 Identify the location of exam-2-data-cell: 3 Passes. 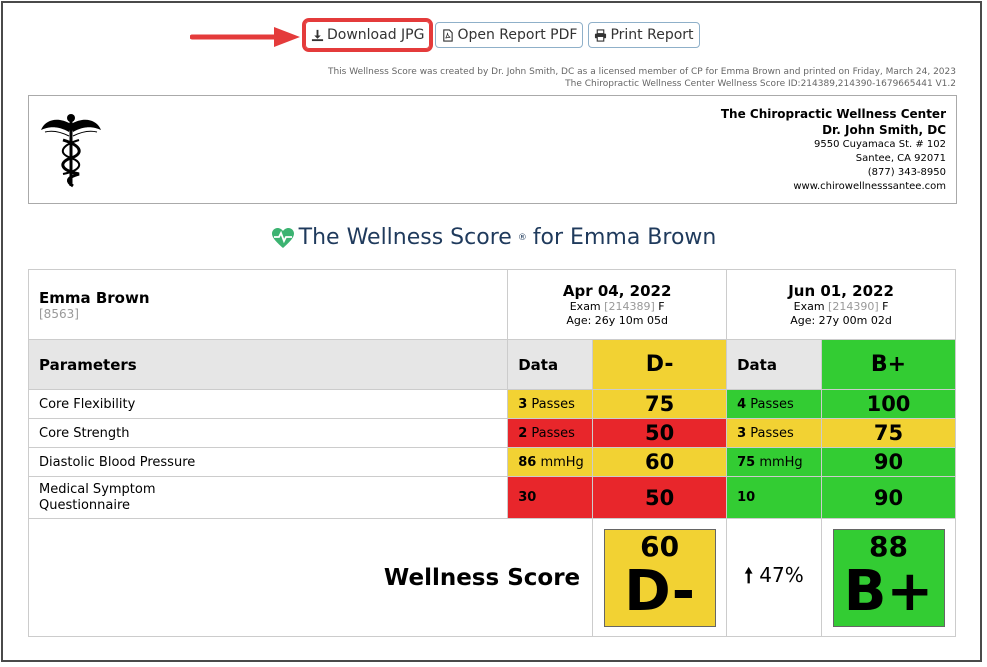
(774, 433).